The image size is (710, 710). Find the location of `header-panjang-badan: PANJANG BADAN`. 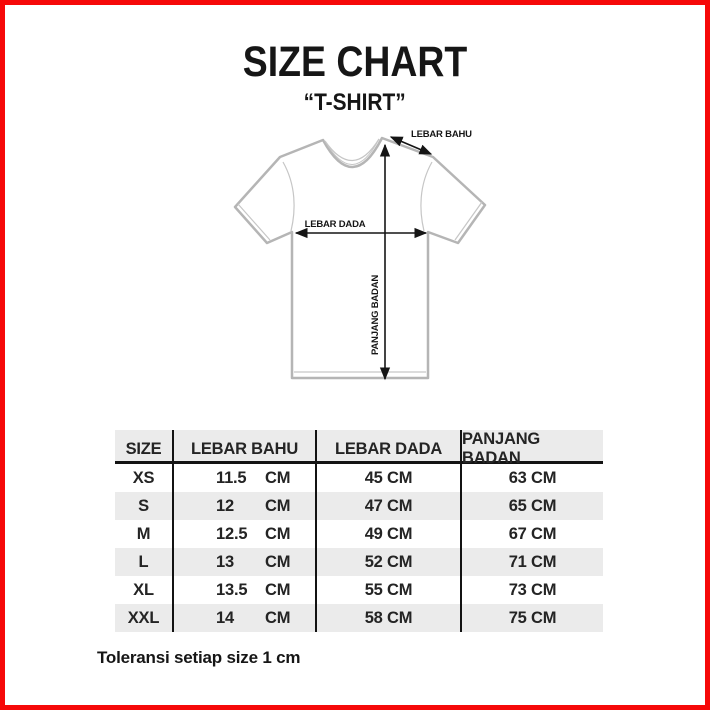

header-panjang-badan: PANJANG BADAN is located at coordinates (531, 449).